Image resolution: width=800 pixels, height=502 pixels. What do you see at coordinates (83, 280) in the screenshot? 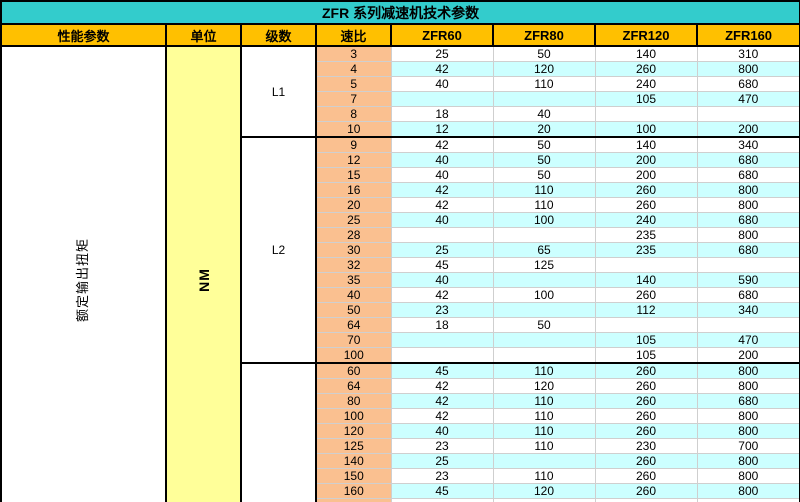
I see `performance-param-vertical-label: 额定输出扭矩` at bounding box center [83, 280].